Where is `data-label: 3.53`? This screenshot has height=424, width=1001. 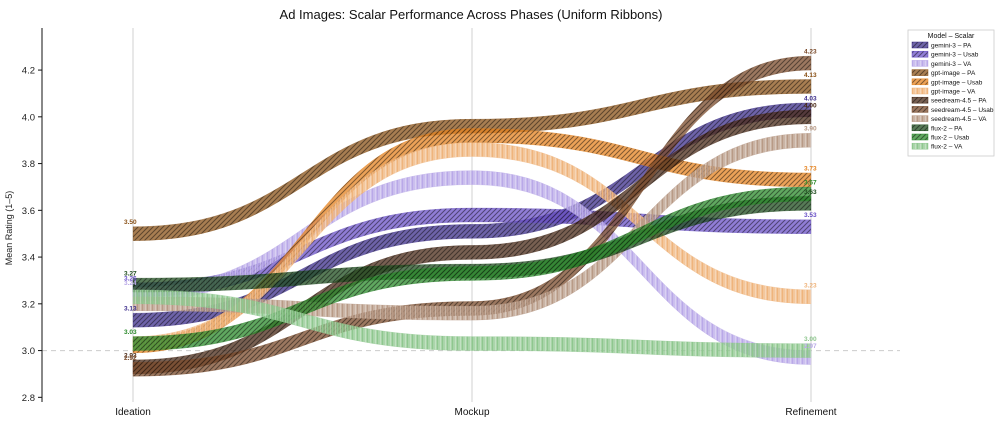 data-label: 3.53 is located at coordinates (810, 215).